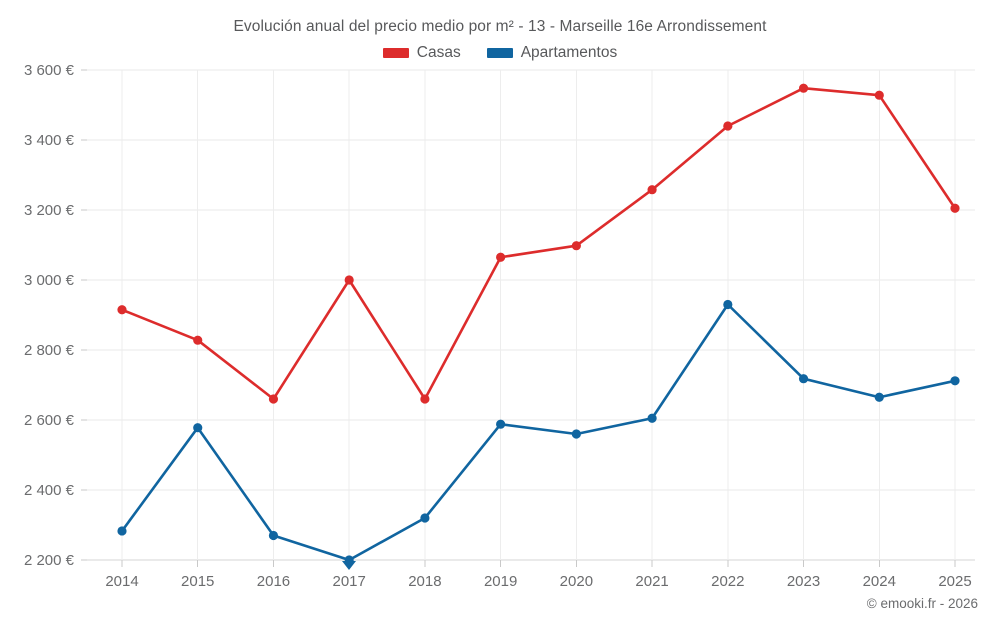 This screenshot has width=1000, height=625. I want to click on datapoint-apartamentos-2023: 2023: 2718 €, so click(803, 379).